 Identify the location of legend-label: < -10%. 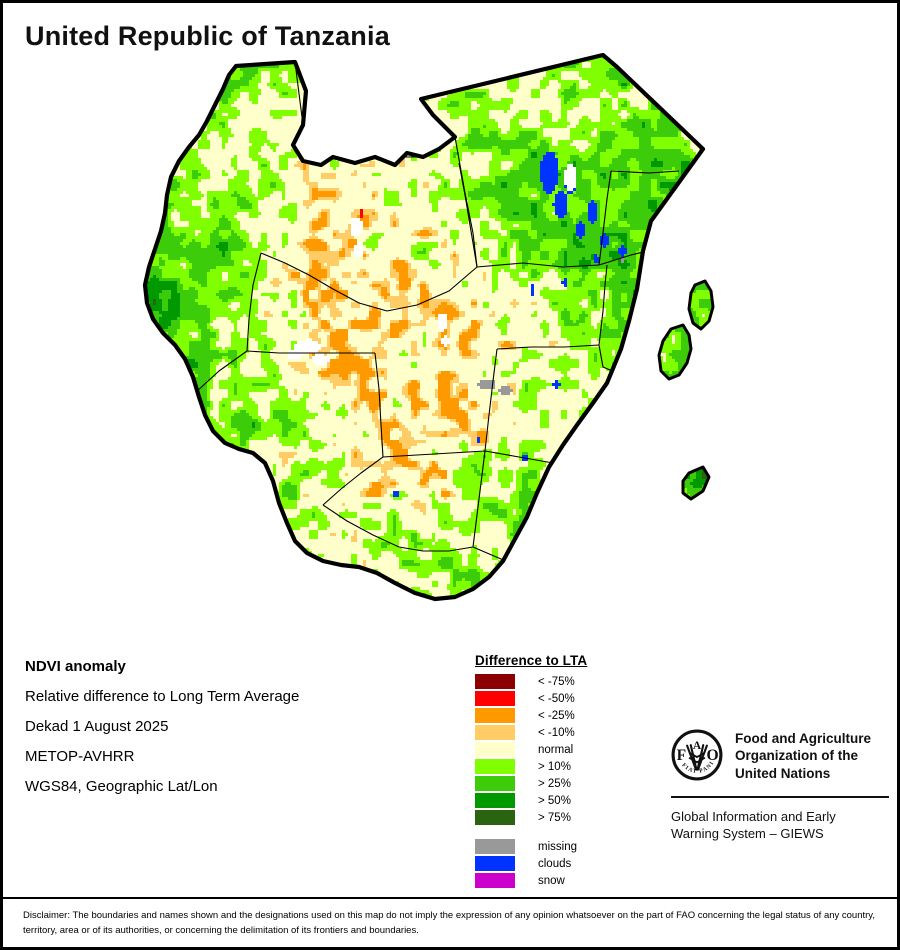
(556, 733).